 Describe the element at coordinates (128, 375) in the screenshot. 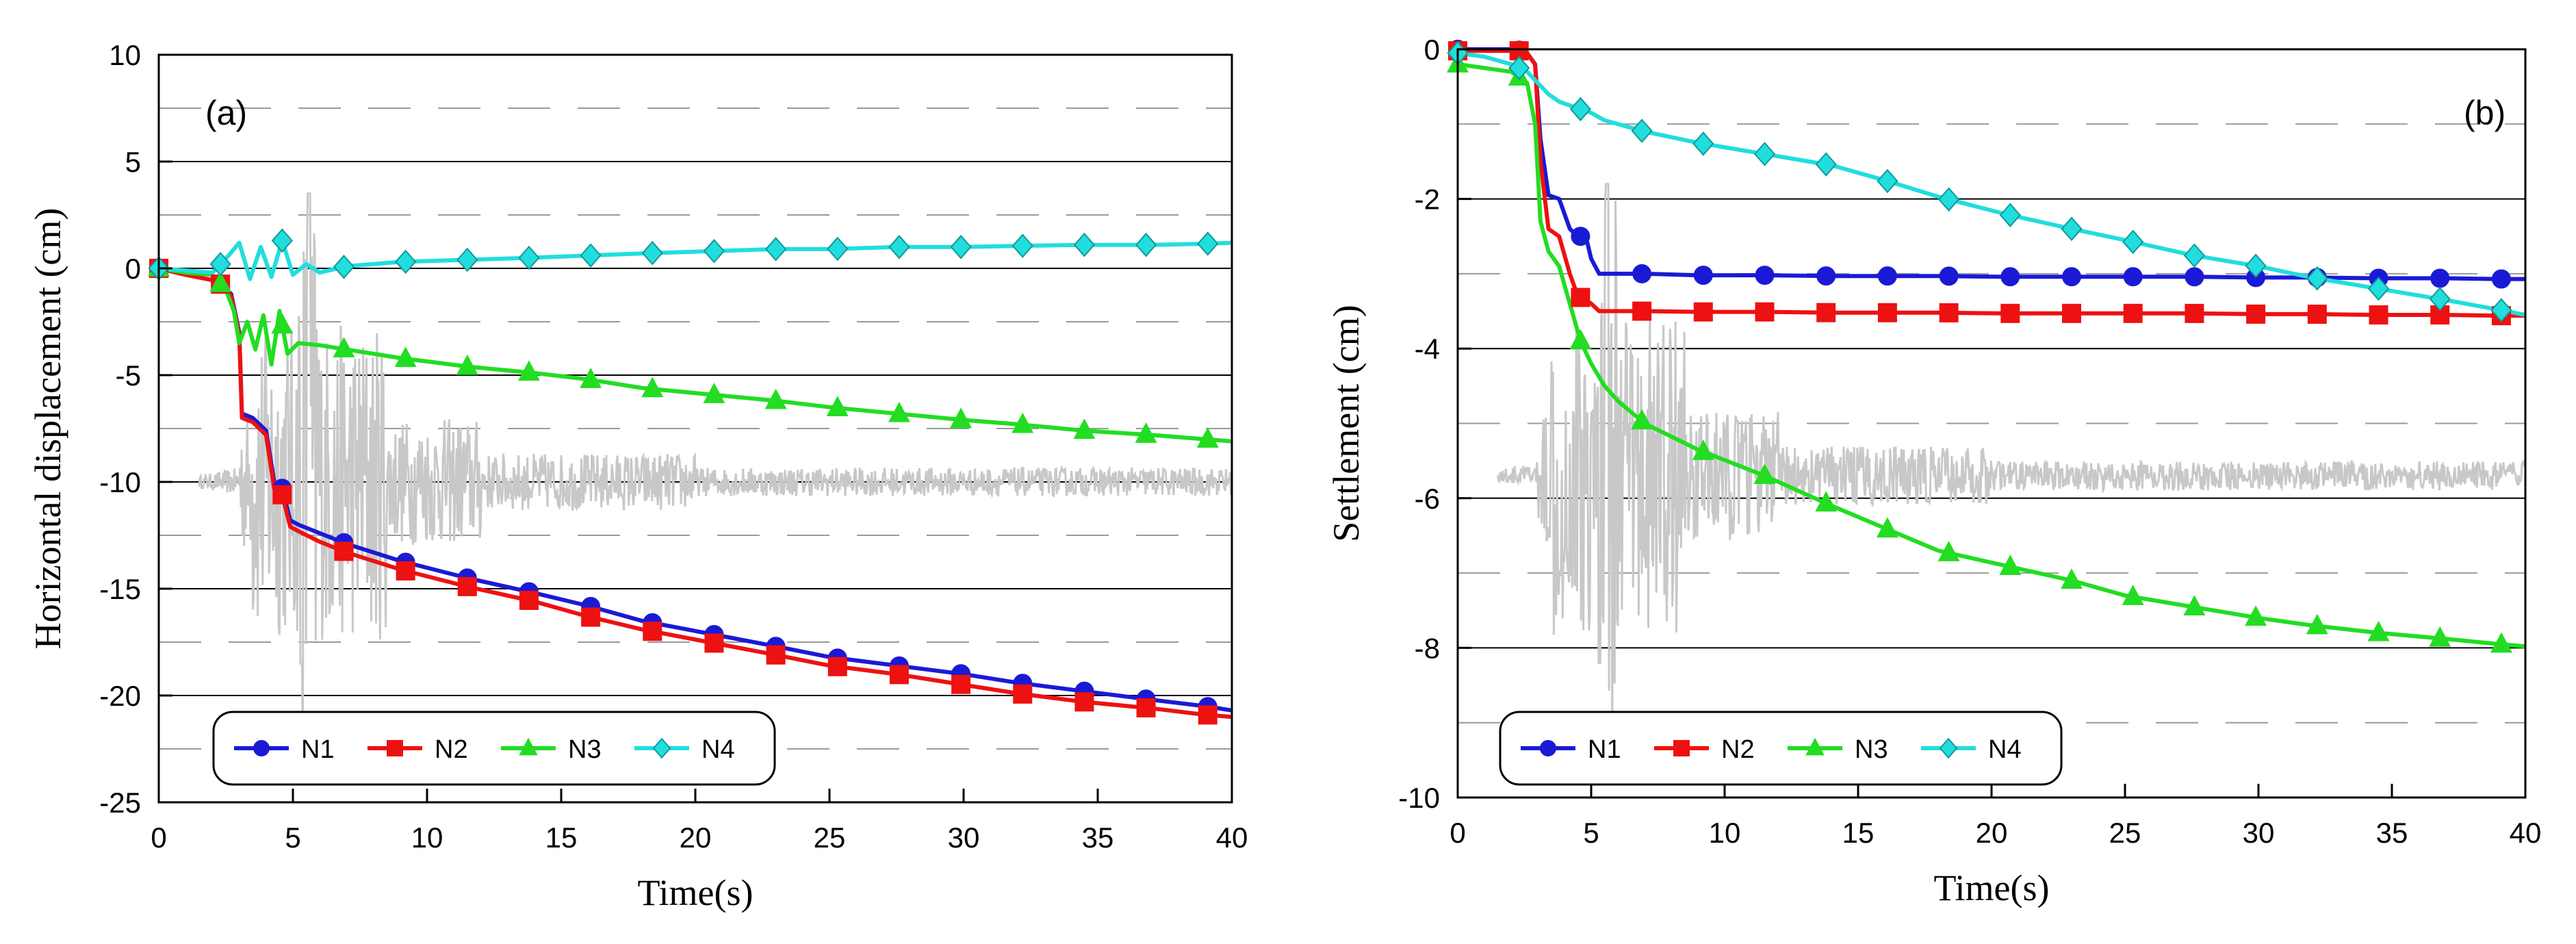

I see `y-tick-label: -5` at that location.